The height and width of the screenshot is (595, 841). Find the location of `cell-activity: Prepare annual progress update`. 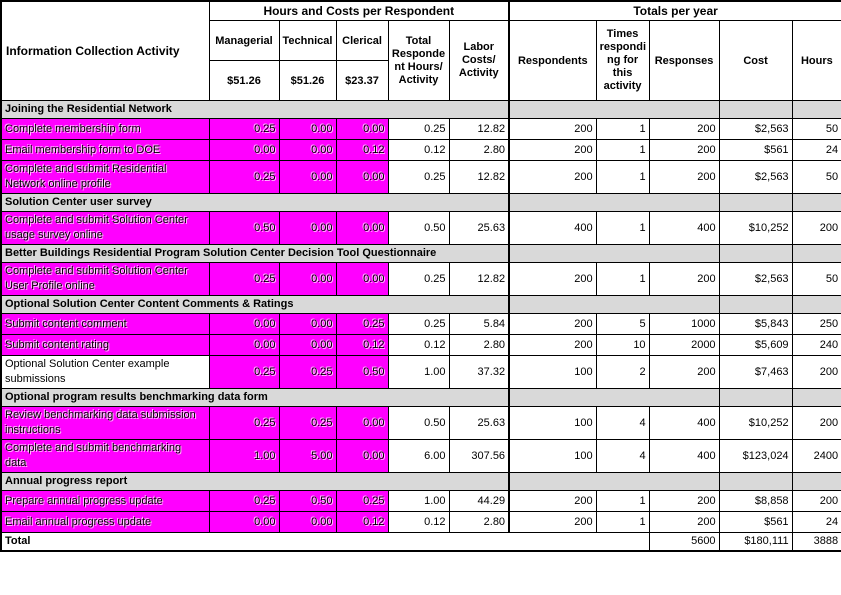

cell-activity: Prepare annual progress update is located at coordinates (105, 501).